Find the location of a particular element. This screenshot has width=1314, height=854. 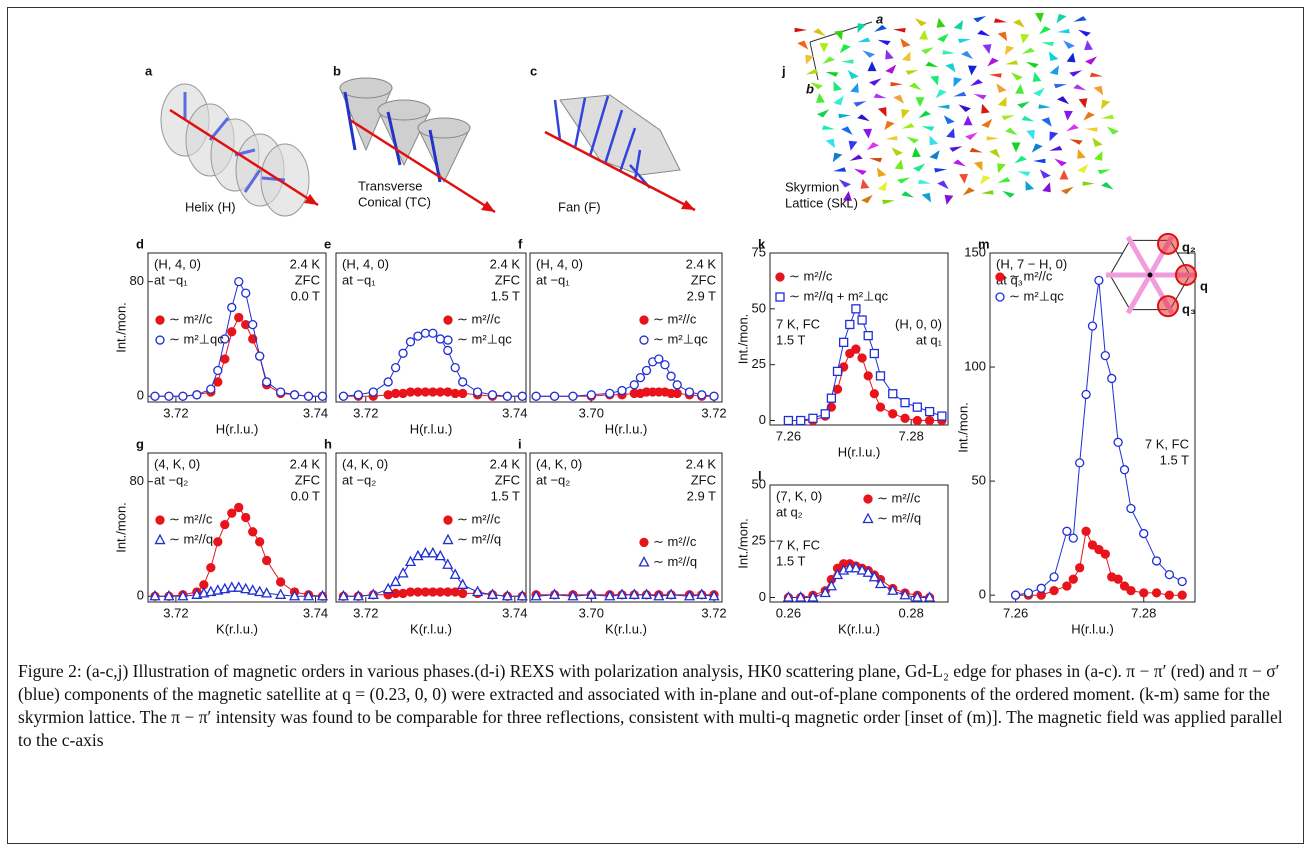

panel-letter: g is located at coordinates (140, 443).